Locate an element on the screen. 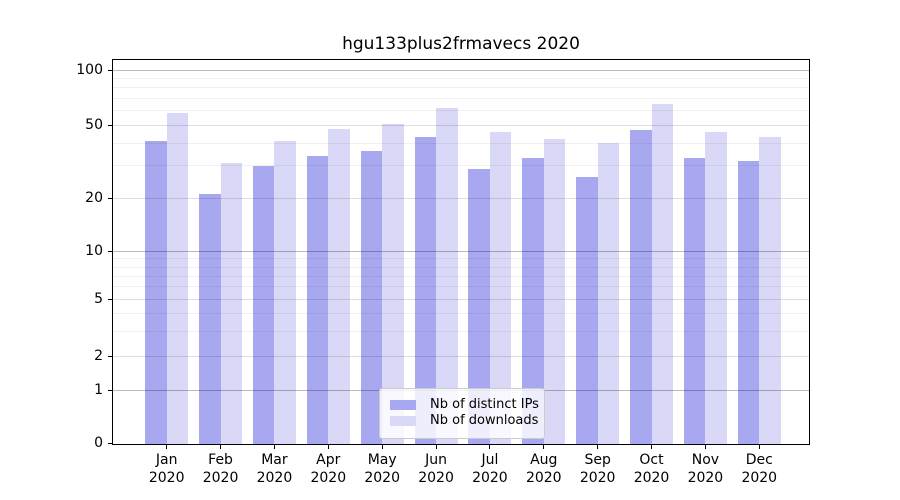 The height and width of the screenshot is (500, 900). legend-swatch-downloads is located at coordinates (403, 421).